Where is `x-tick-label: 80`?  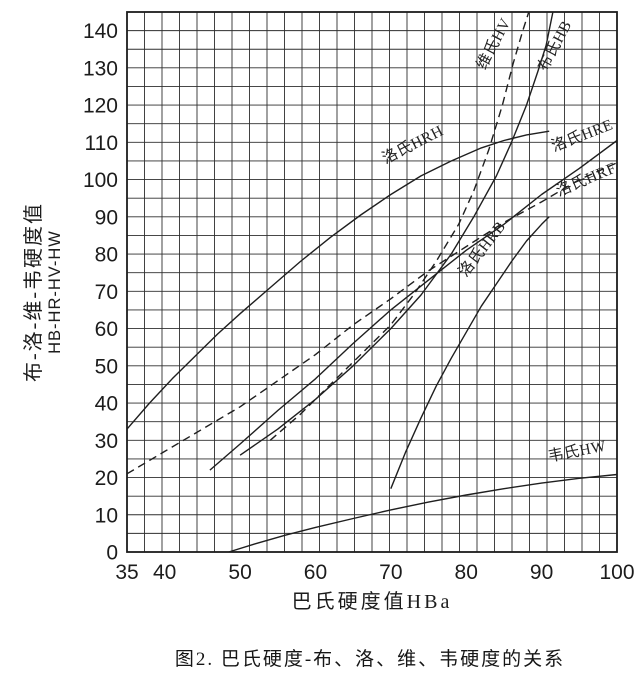 x-tick-label: 80 is located at coordinates (466, 572).